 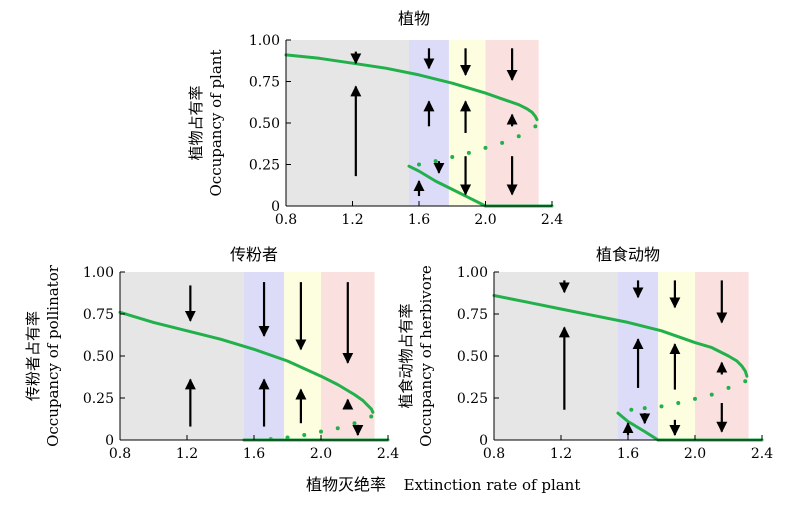 I want to click on y-axis-label-cn: 传粉者占有率, so click(x=33, y=356).